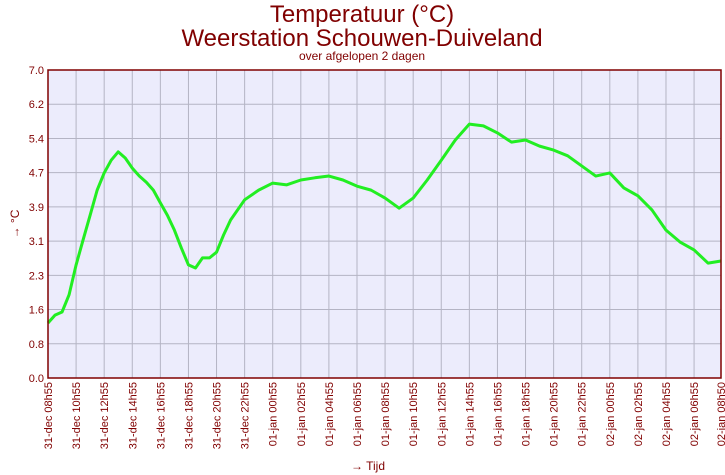  I want to click on x-tick-label: 01-jan 16h55, so click(498, 414).